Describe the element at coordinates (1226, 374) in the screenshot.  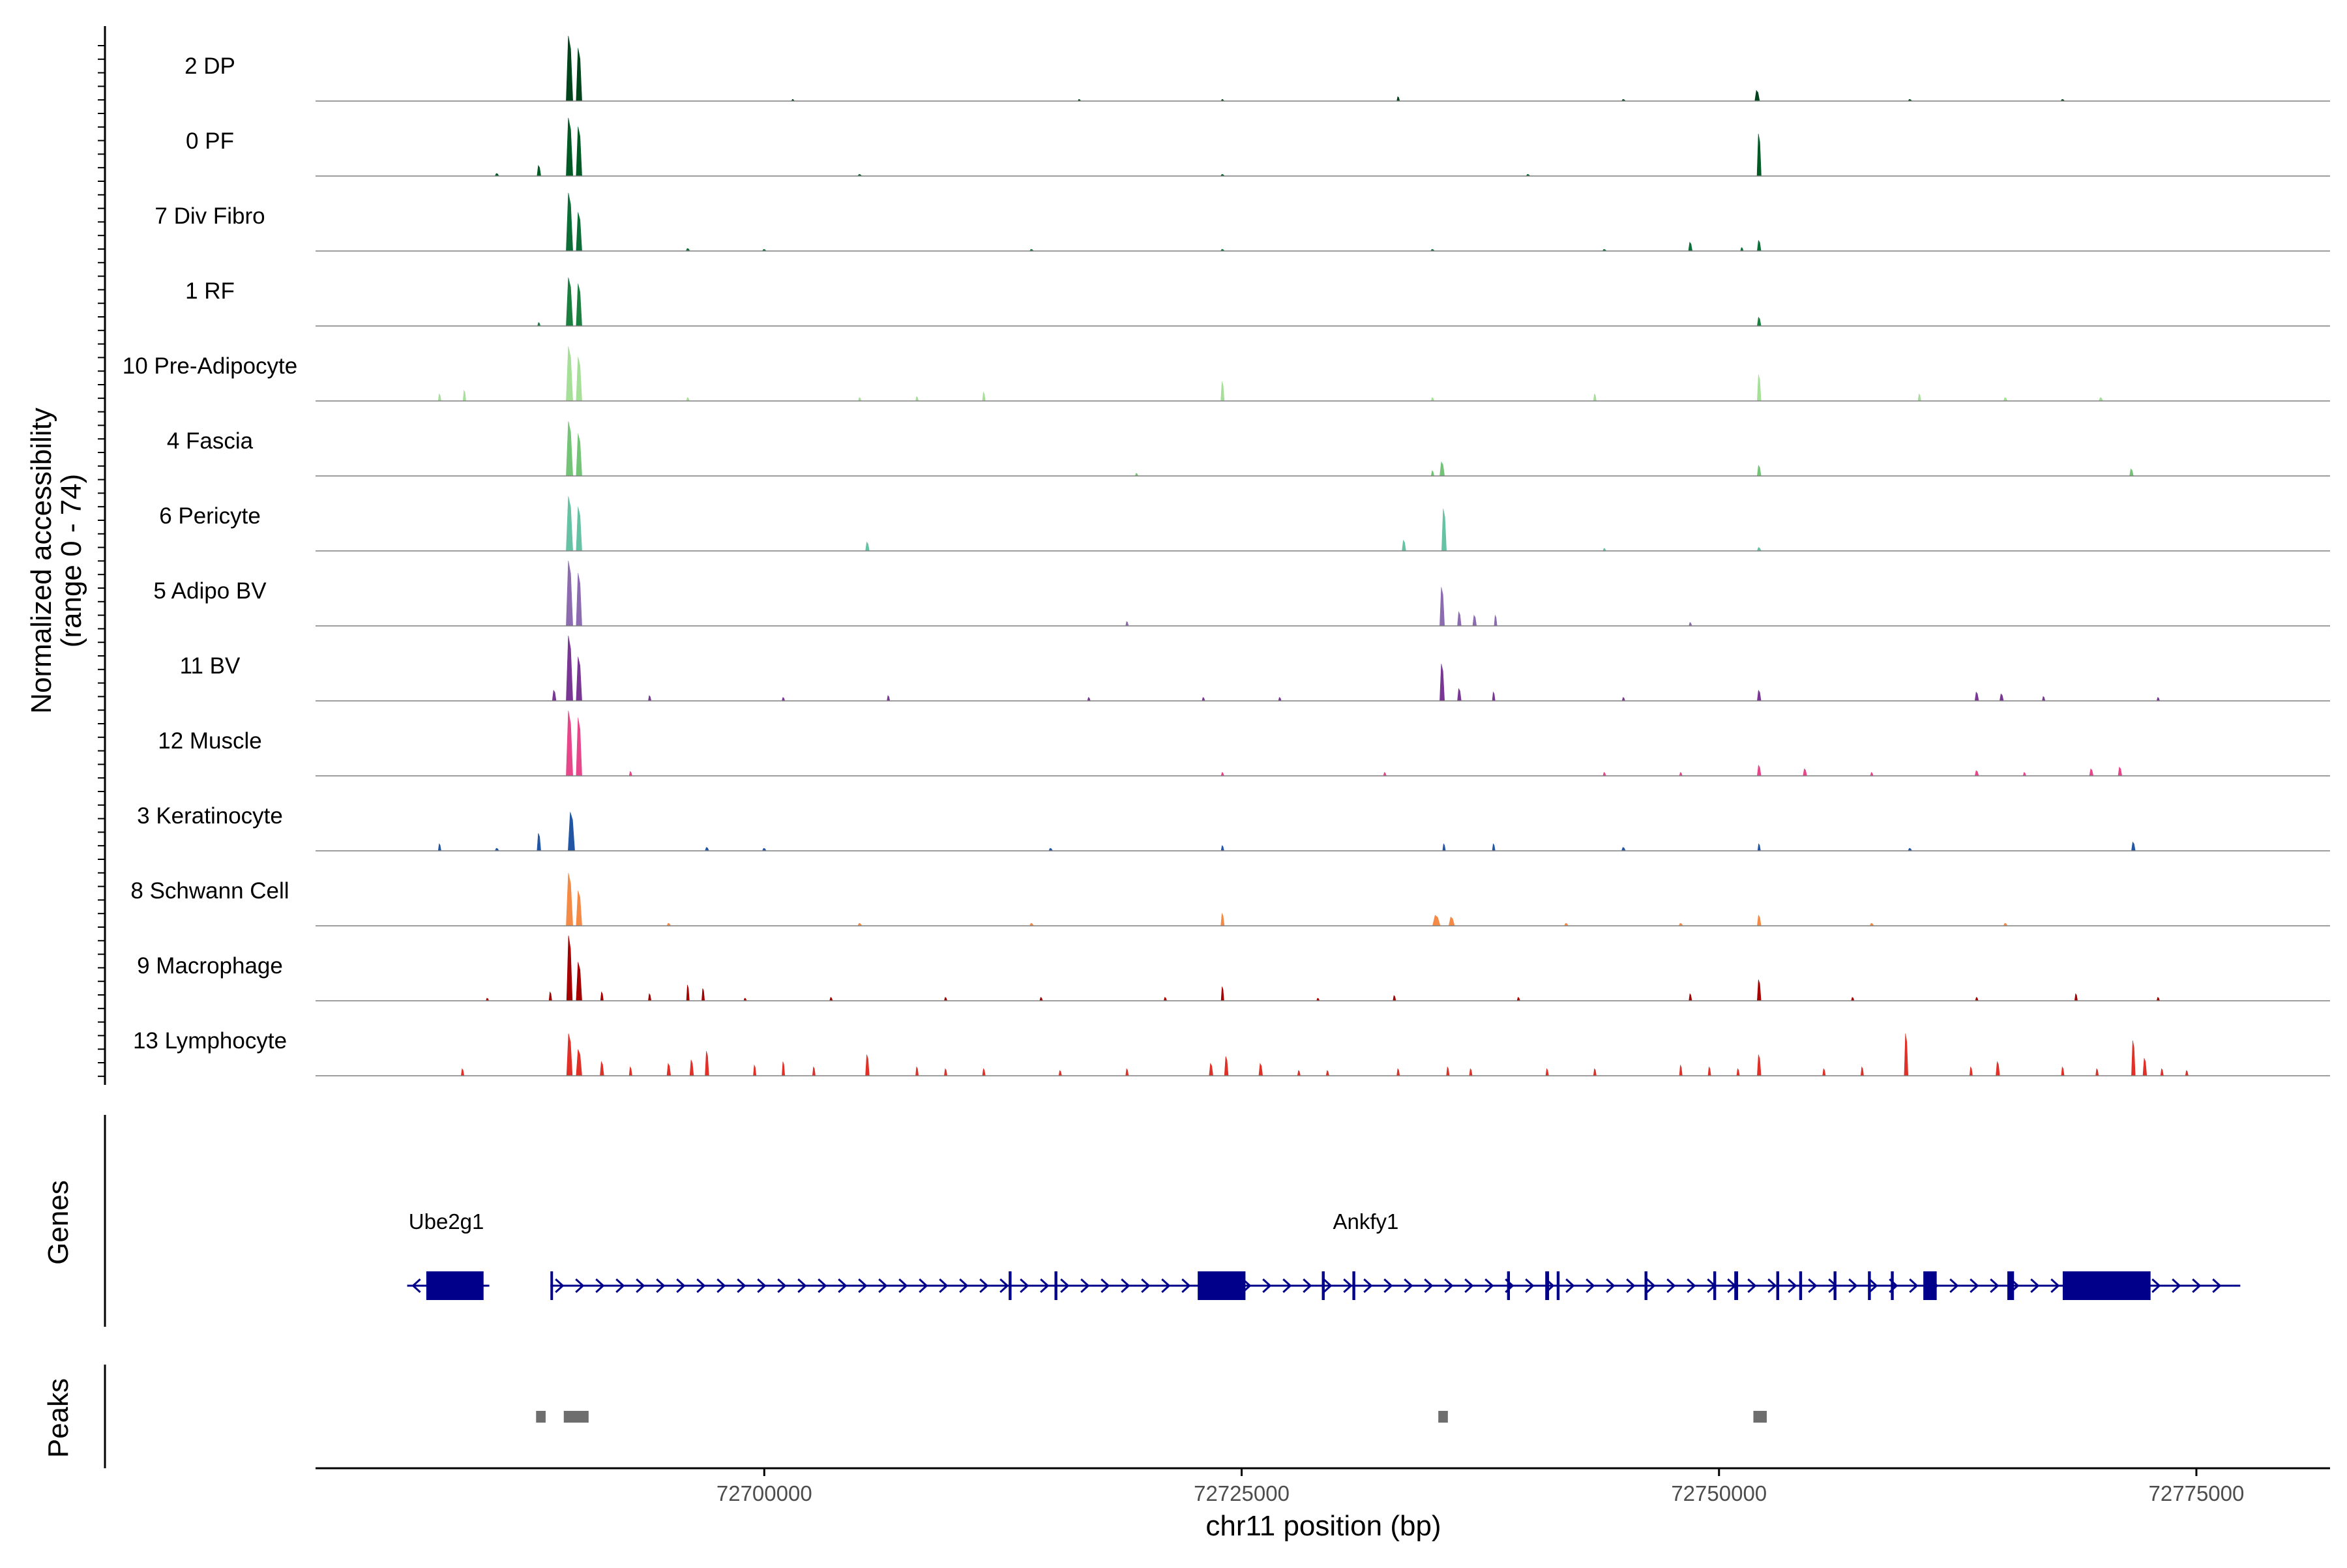
I see `track-10-pre-adipocyte: 10 Pre-Adipocyte` at that location.